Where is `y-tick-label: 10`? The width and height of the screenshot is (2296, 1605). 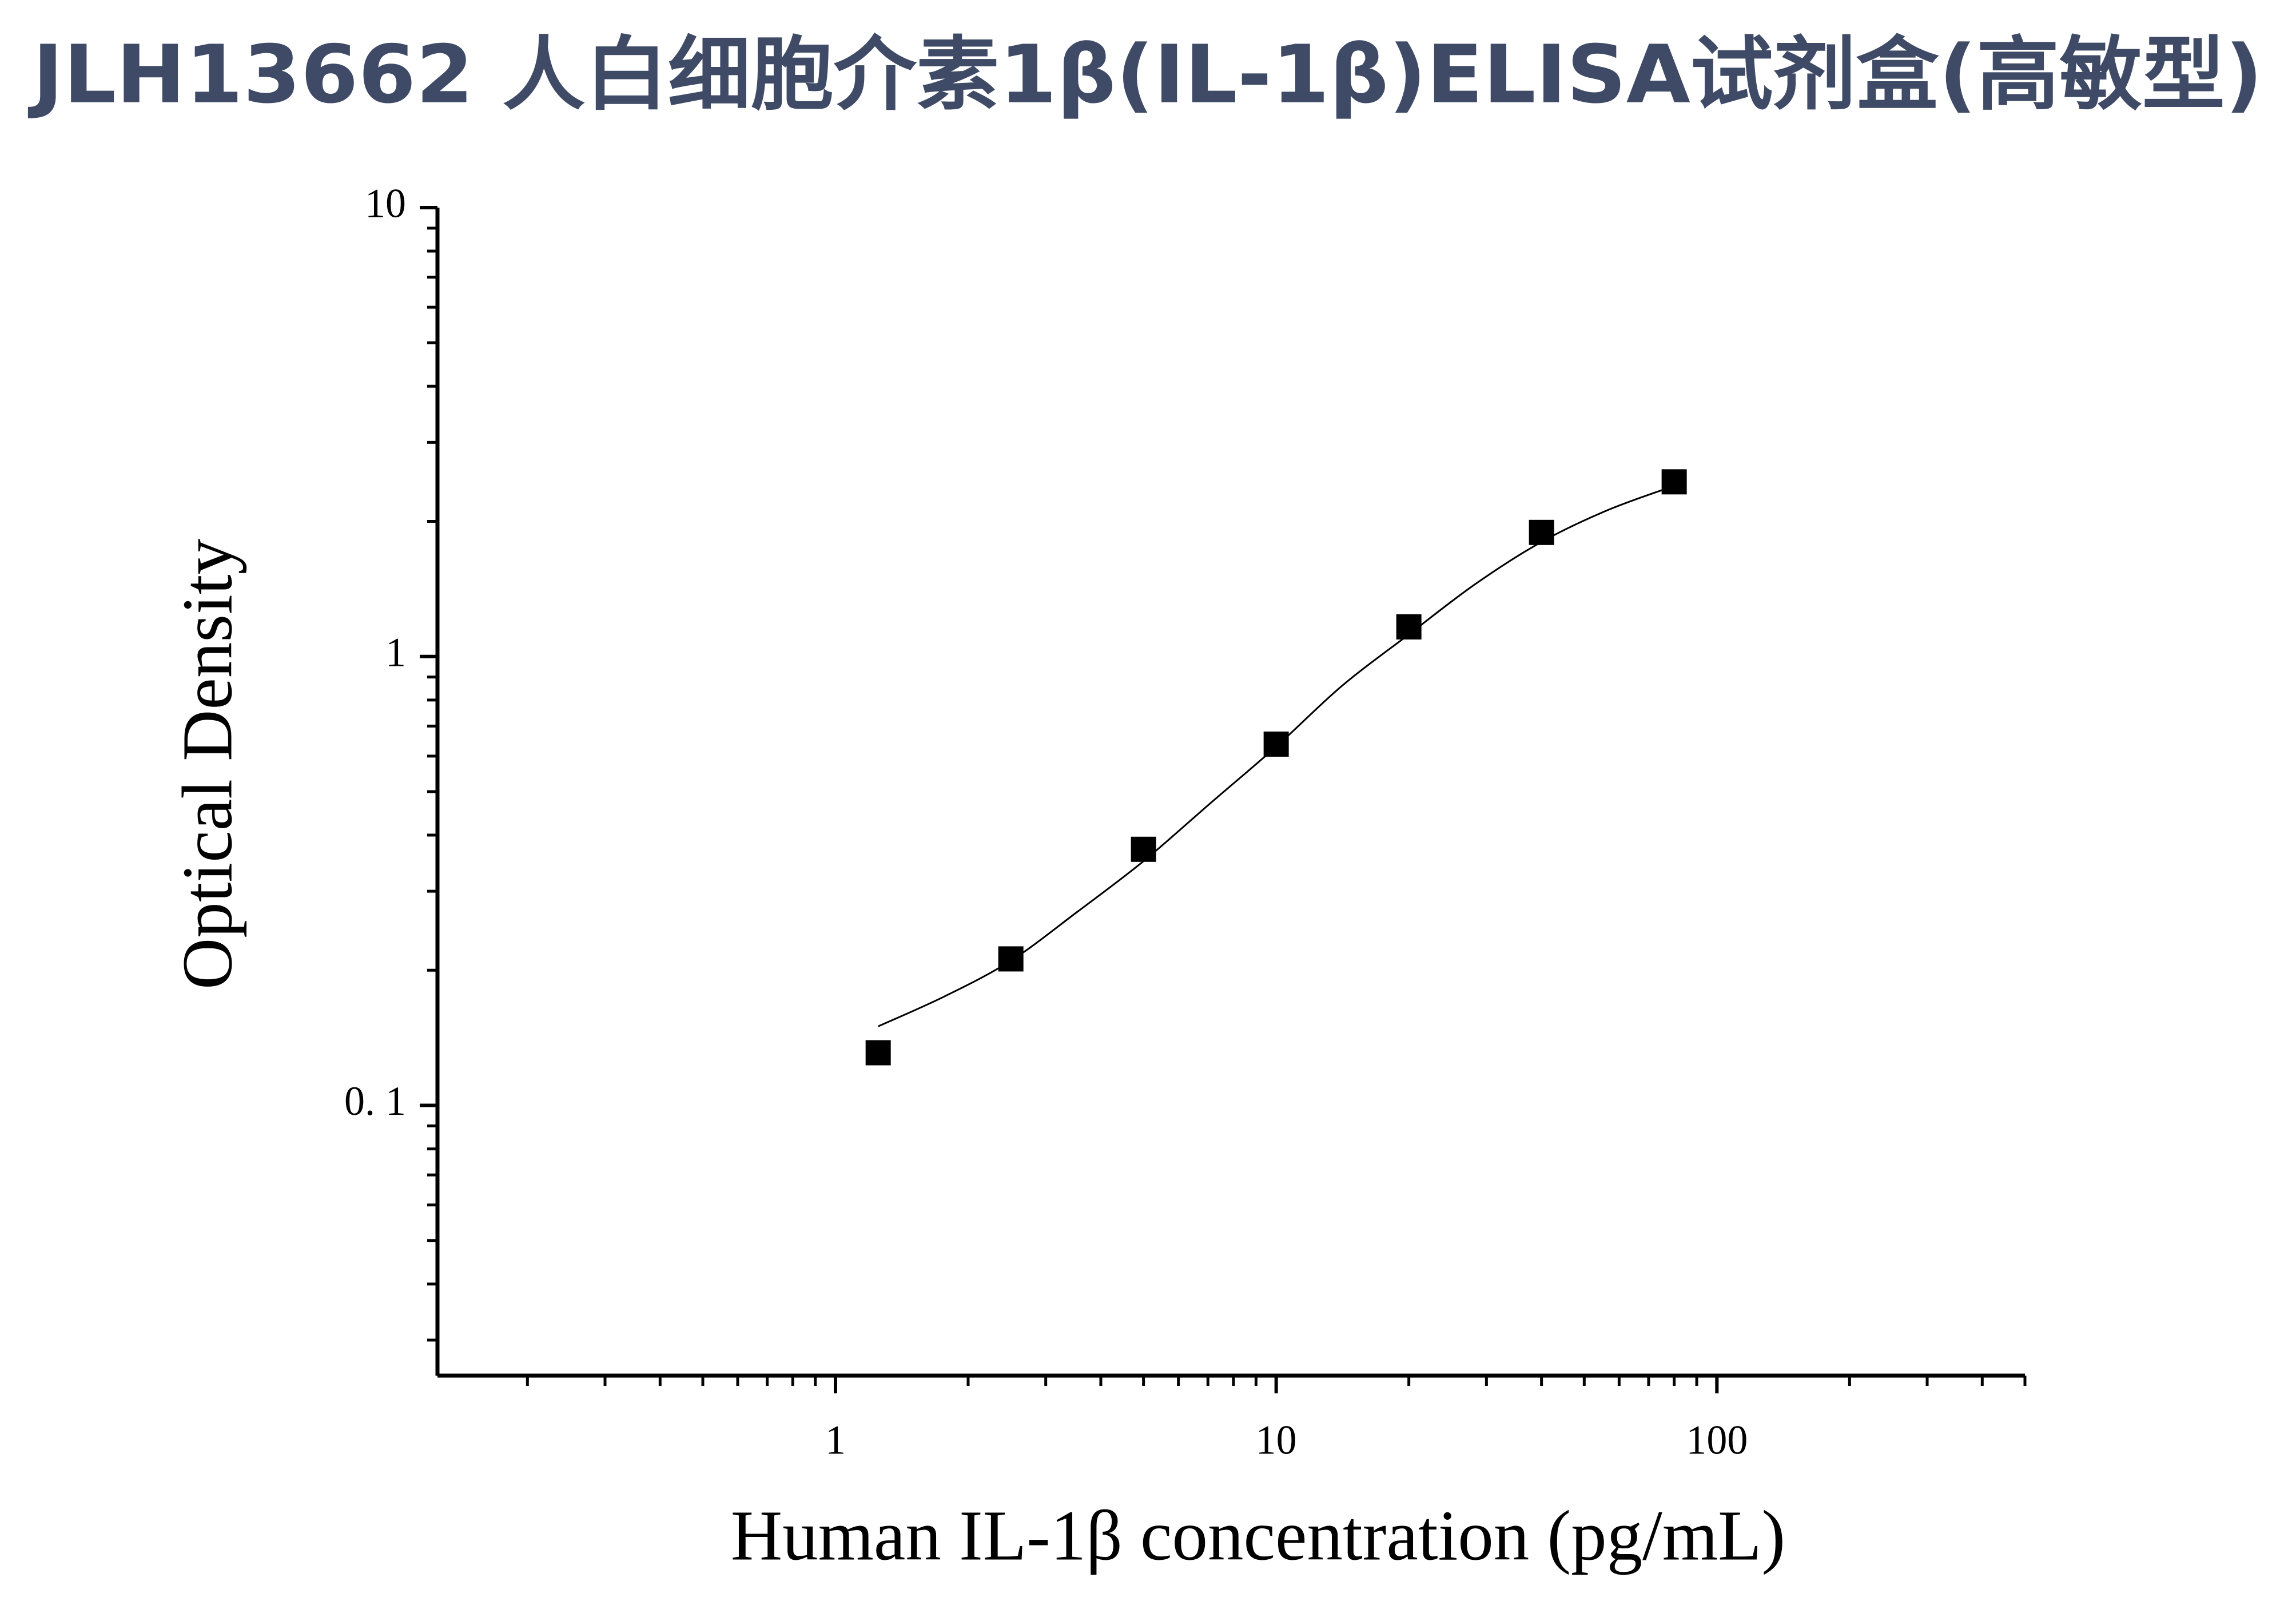
y-tick-label: 10 is located at coordinates (385, 204).